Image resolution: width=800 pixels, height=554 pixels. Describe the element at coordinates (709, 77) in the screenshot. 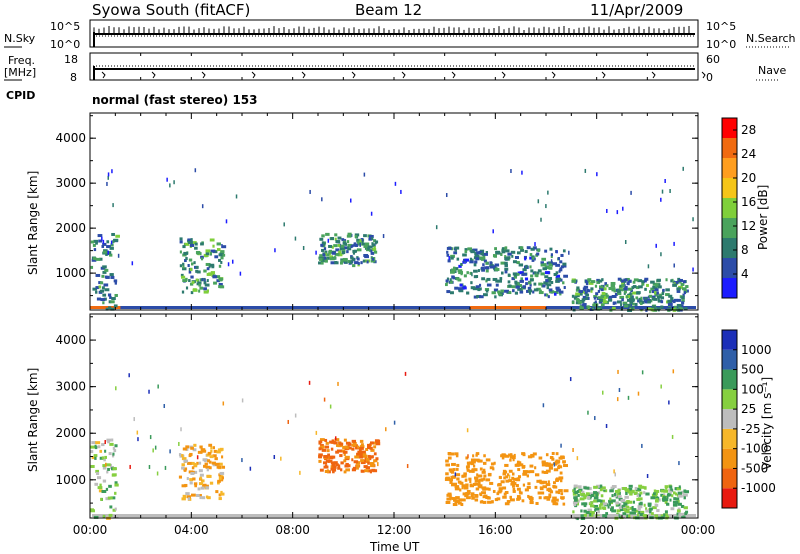

I see `nave-tick-low: 0` at that location.